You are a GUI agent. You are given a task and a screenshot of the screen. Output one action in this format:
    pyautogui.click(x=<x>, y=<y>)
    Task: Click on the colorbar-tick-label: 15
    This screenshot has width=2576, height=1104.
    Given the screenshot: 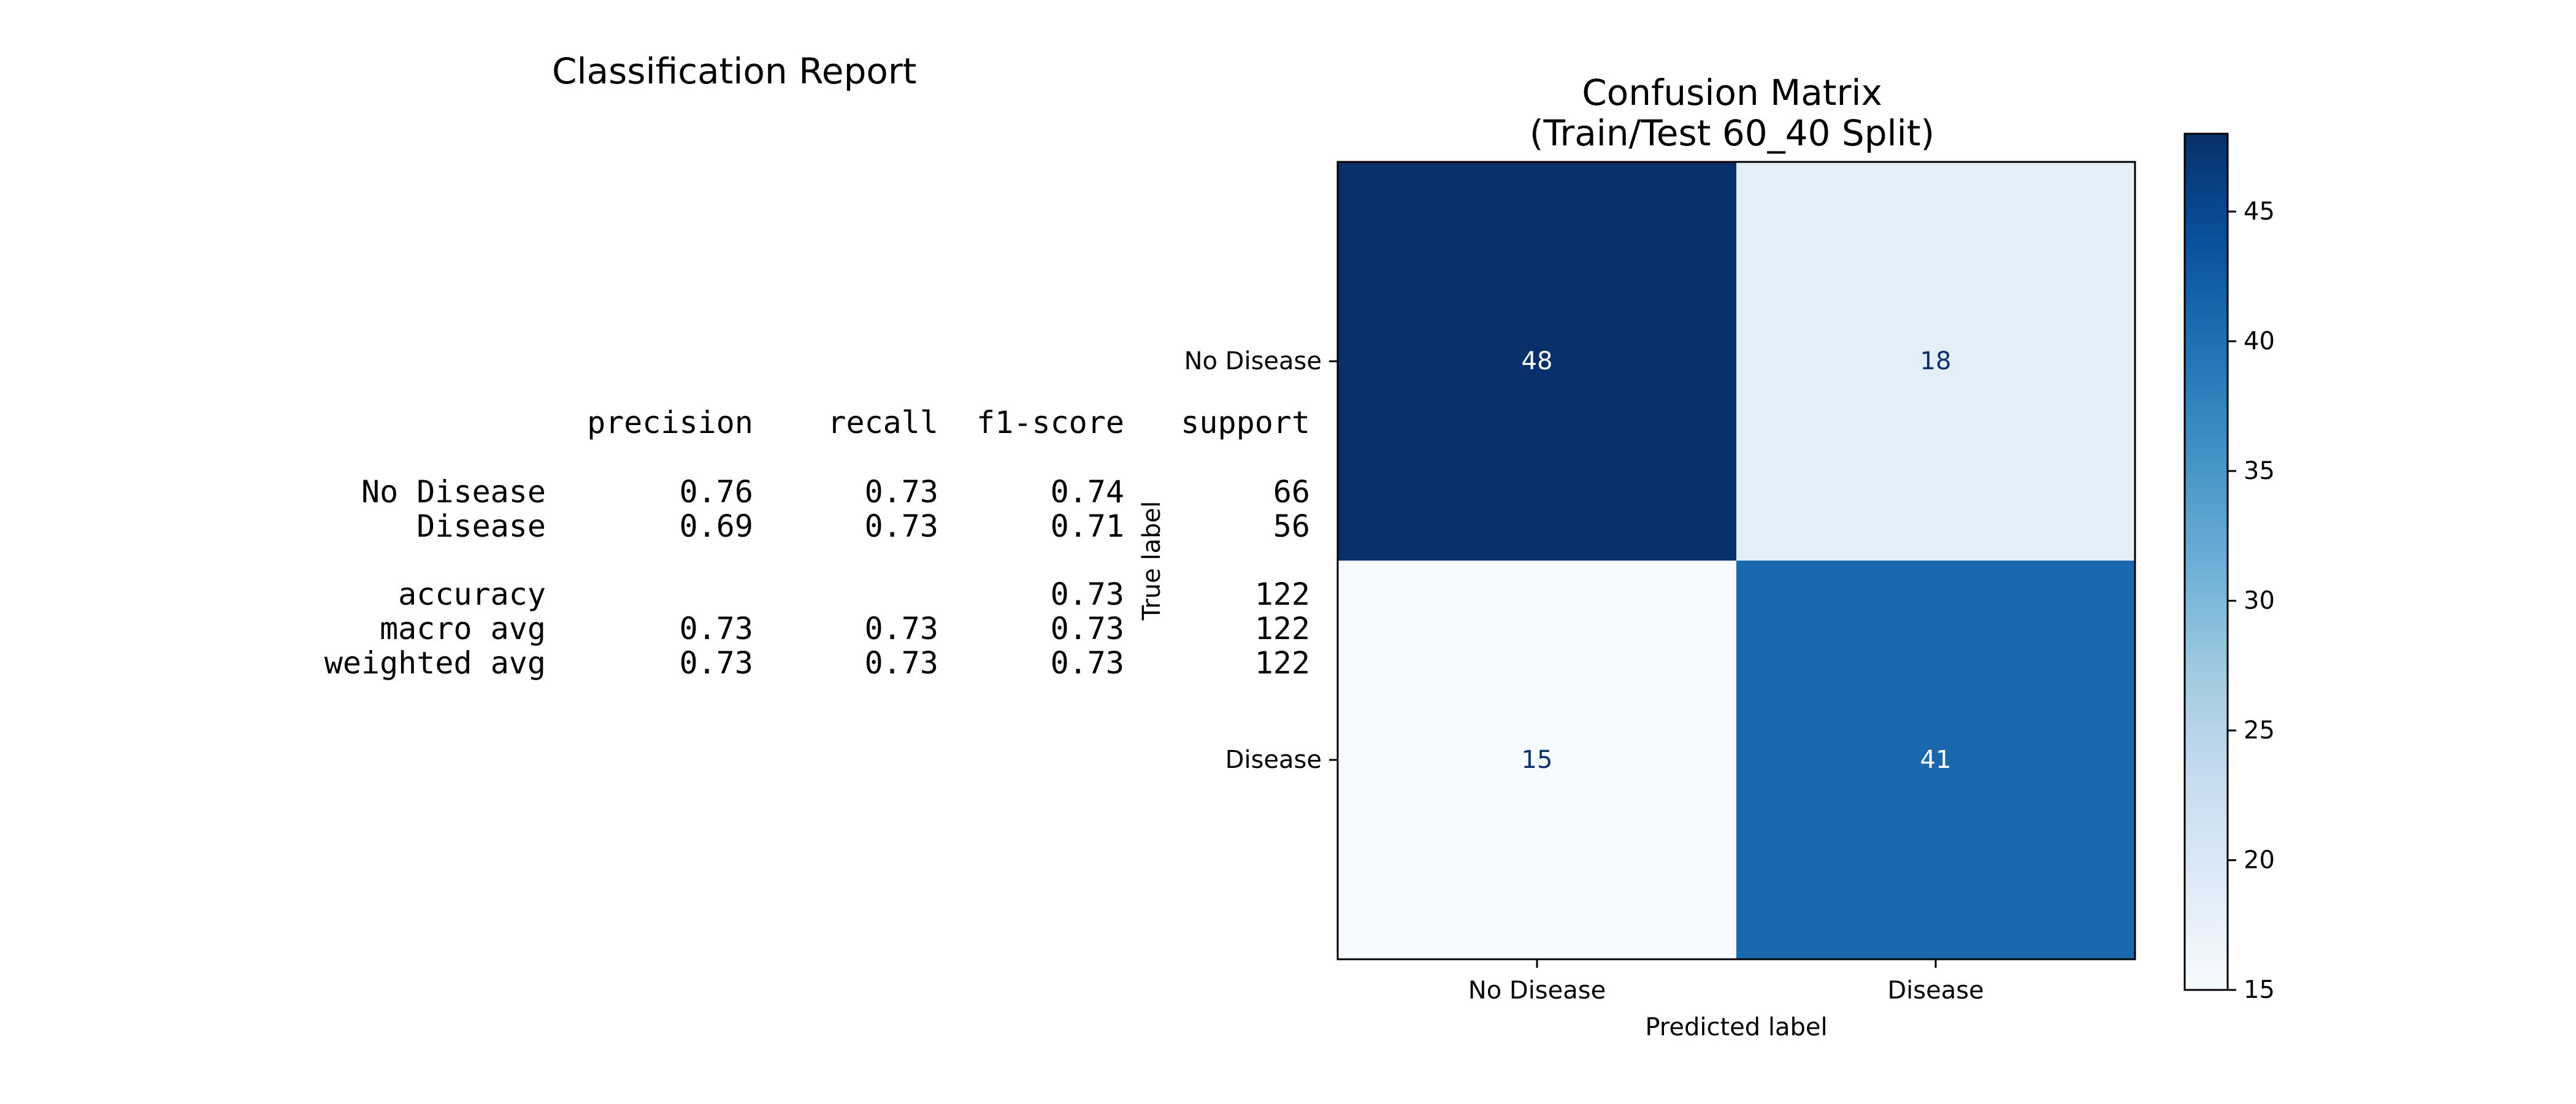 What is the action you would take?
    pyautogui.click(x=2259, y=990)
    